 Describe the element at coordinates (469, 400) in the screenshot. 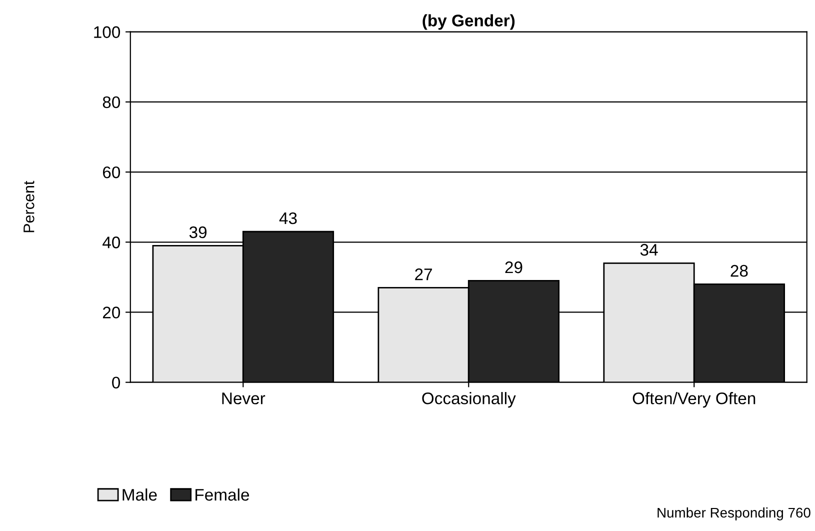

I see `x-tick-label: Occasionally` at that location.